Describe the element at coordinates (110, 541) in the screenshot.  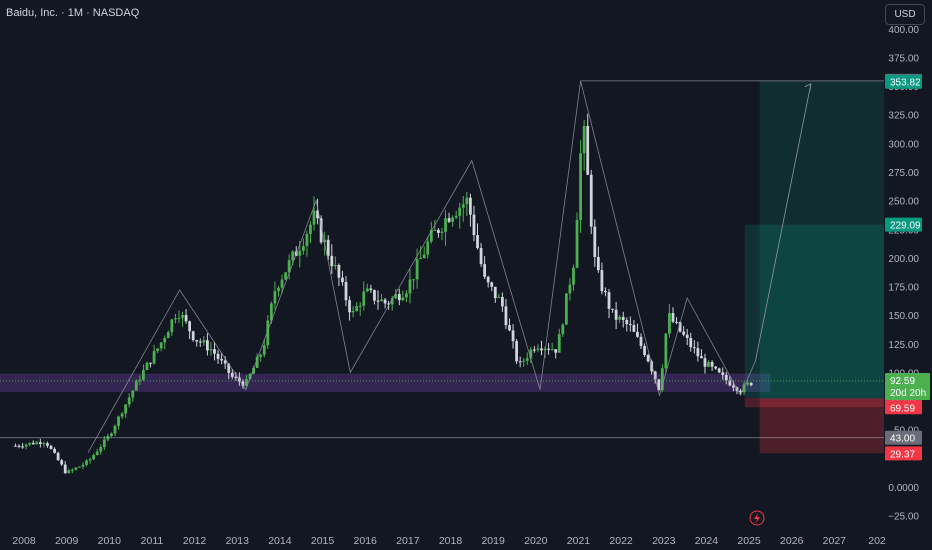
I see `x-tick-label: 2010` at that location.